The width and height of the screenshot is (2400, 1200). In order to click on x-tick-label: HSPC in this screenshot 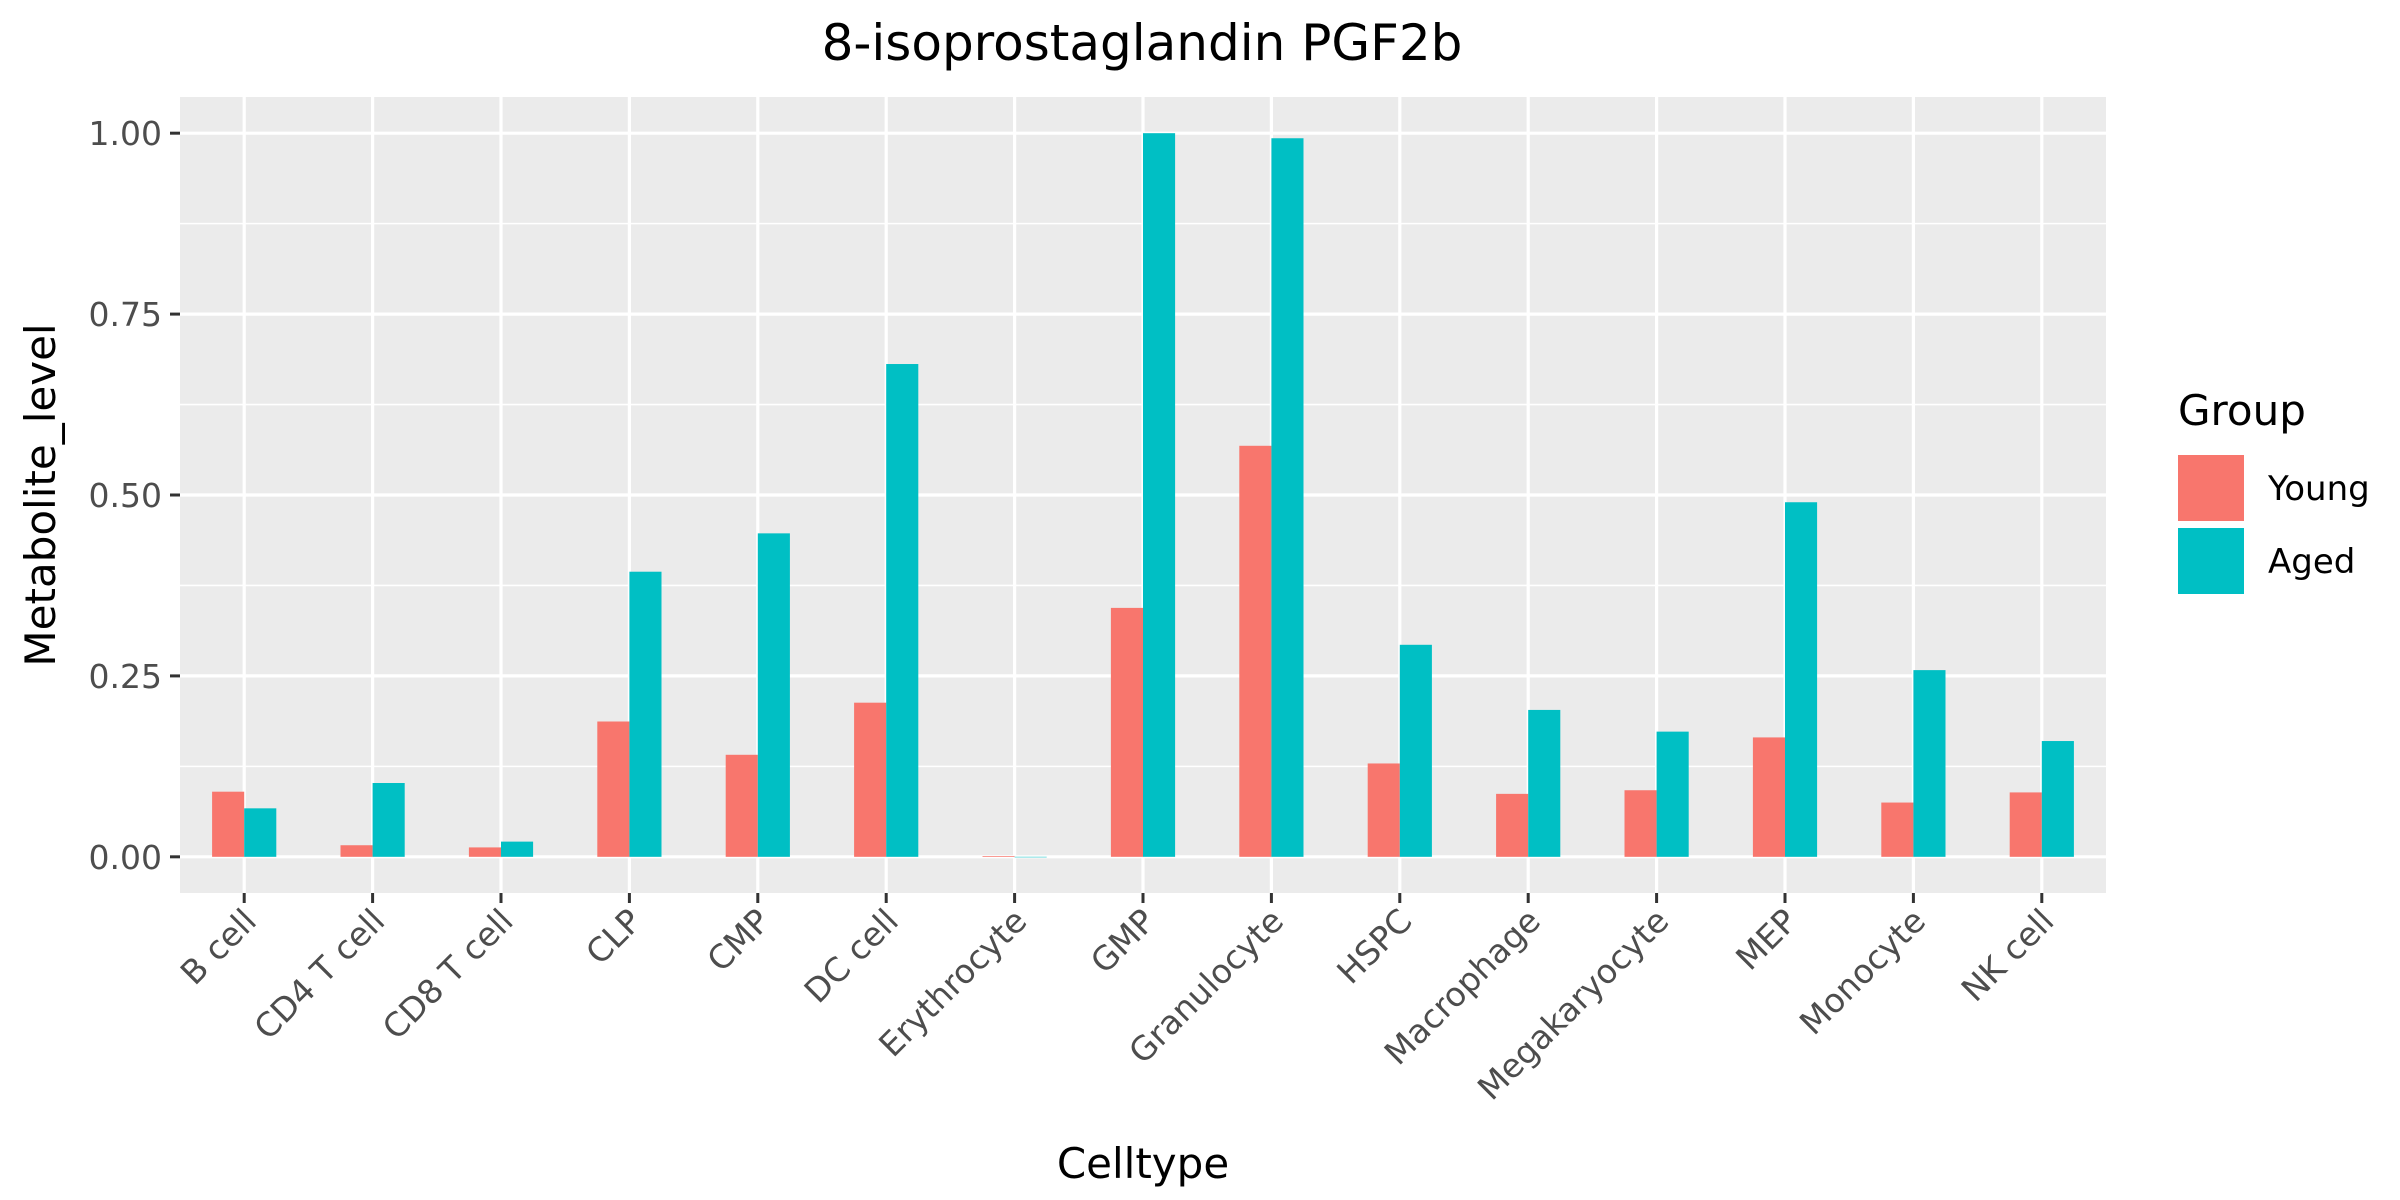, I will do `click(1374, 946)`.